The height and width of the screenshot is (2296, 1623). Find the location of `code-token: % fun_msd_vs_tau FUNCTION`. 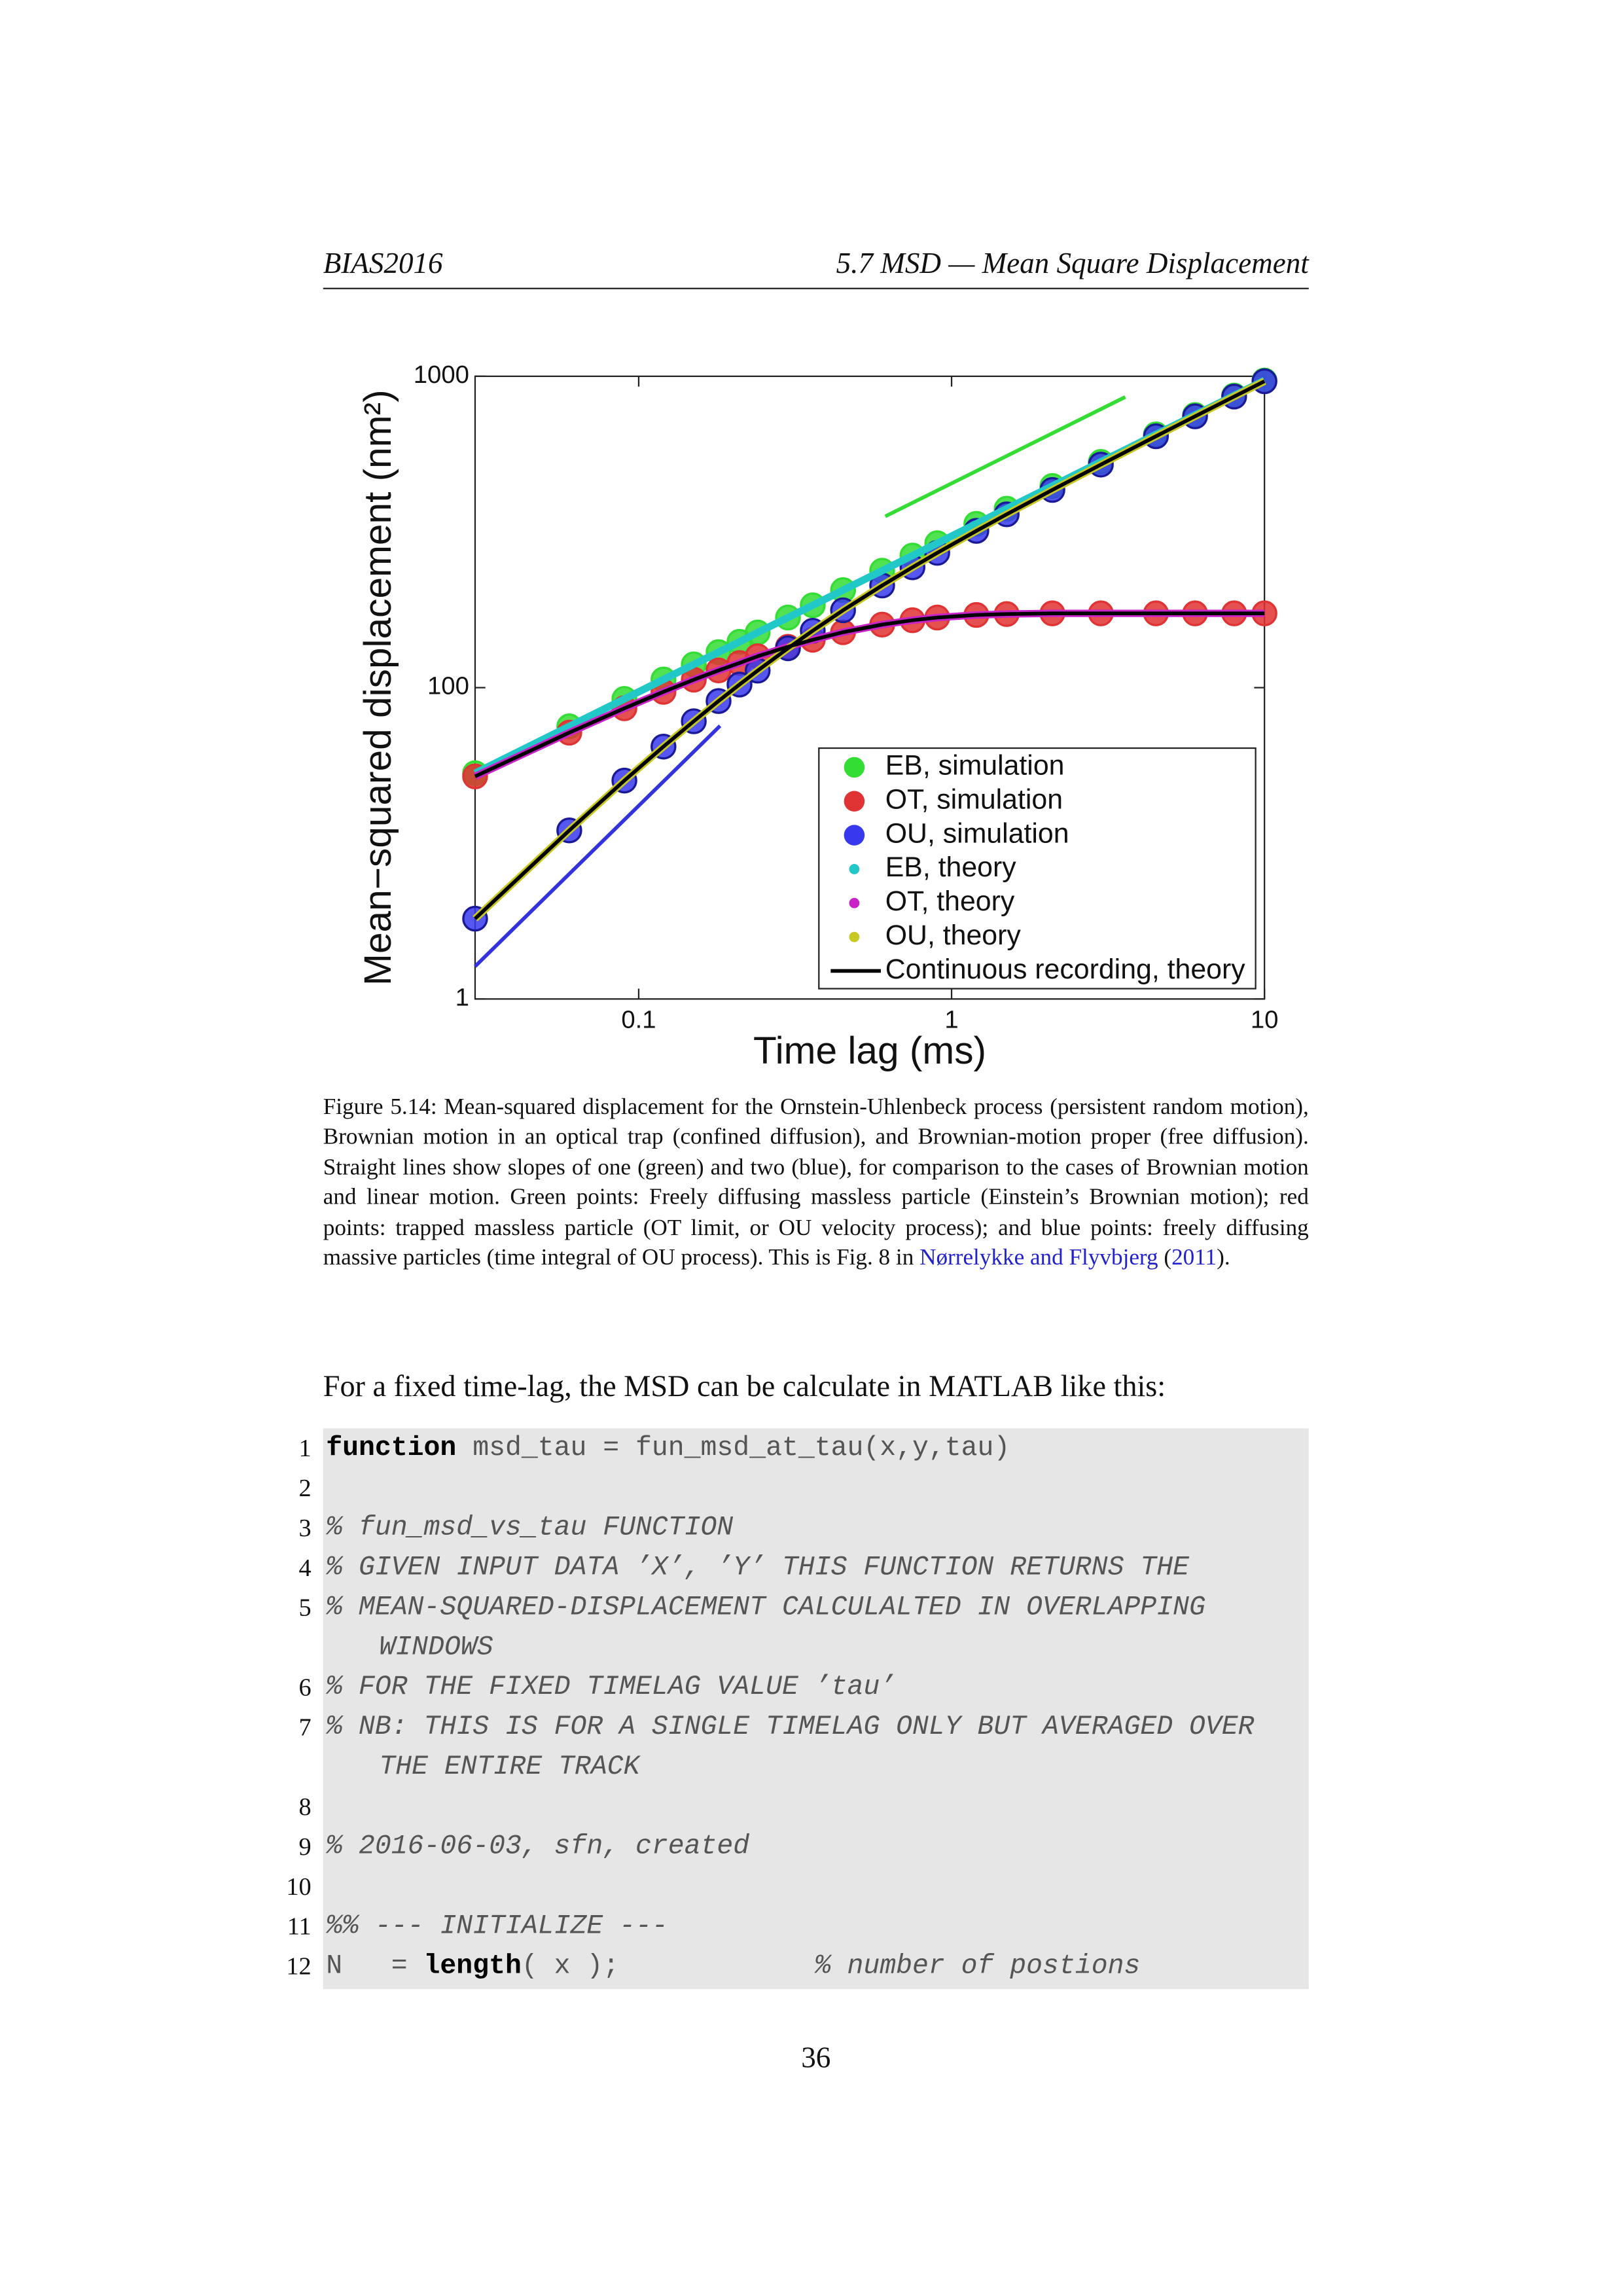

code-token: % fun_msd_vs_tau FUNCTION is located at coordinates (530, 1528).